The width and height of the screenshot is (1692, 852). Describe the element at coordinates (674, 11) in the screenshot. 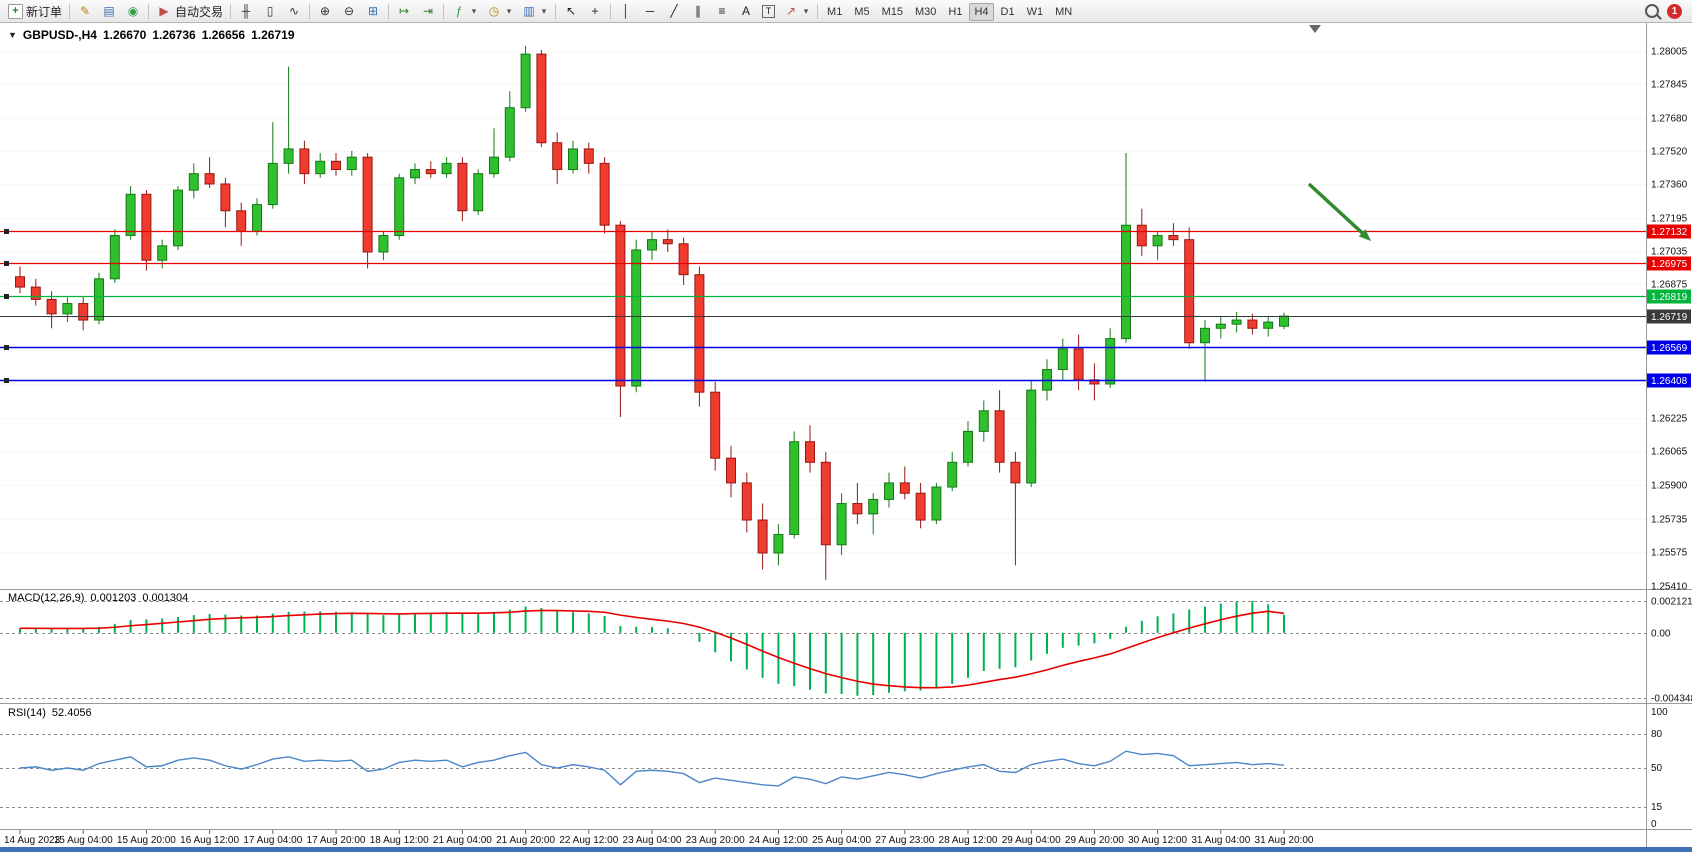

I see `trendline-button: ╱` at that location.